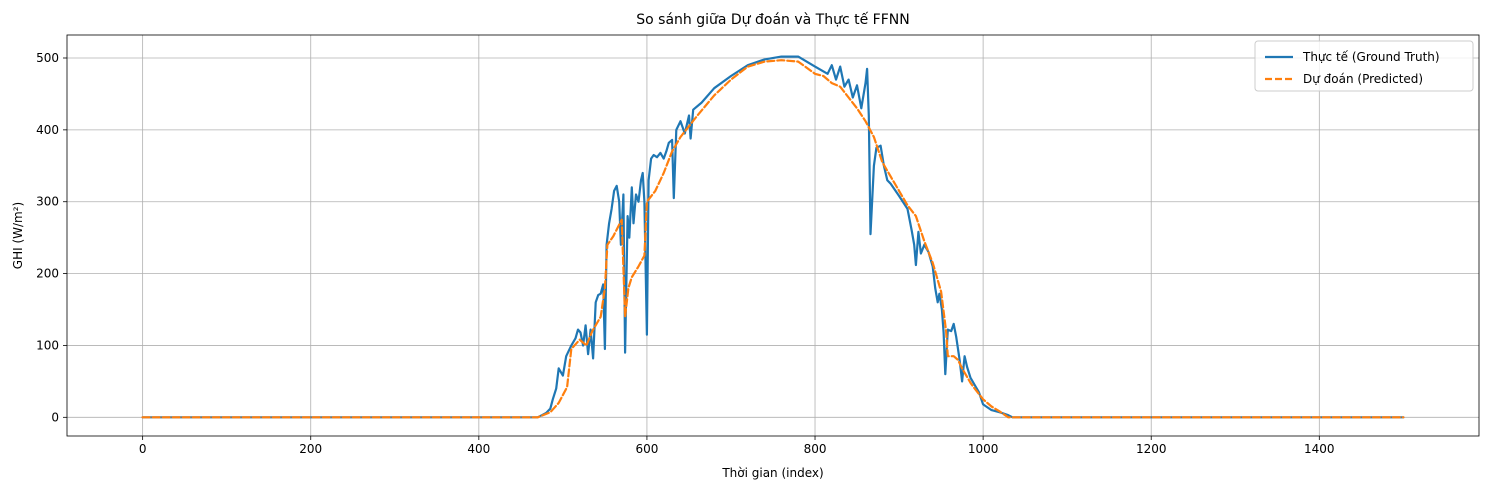  What do you see at coordinates (310, 449) in the screenshot?
I see `x-tick-label: 200` at bounding box center [310, 449].